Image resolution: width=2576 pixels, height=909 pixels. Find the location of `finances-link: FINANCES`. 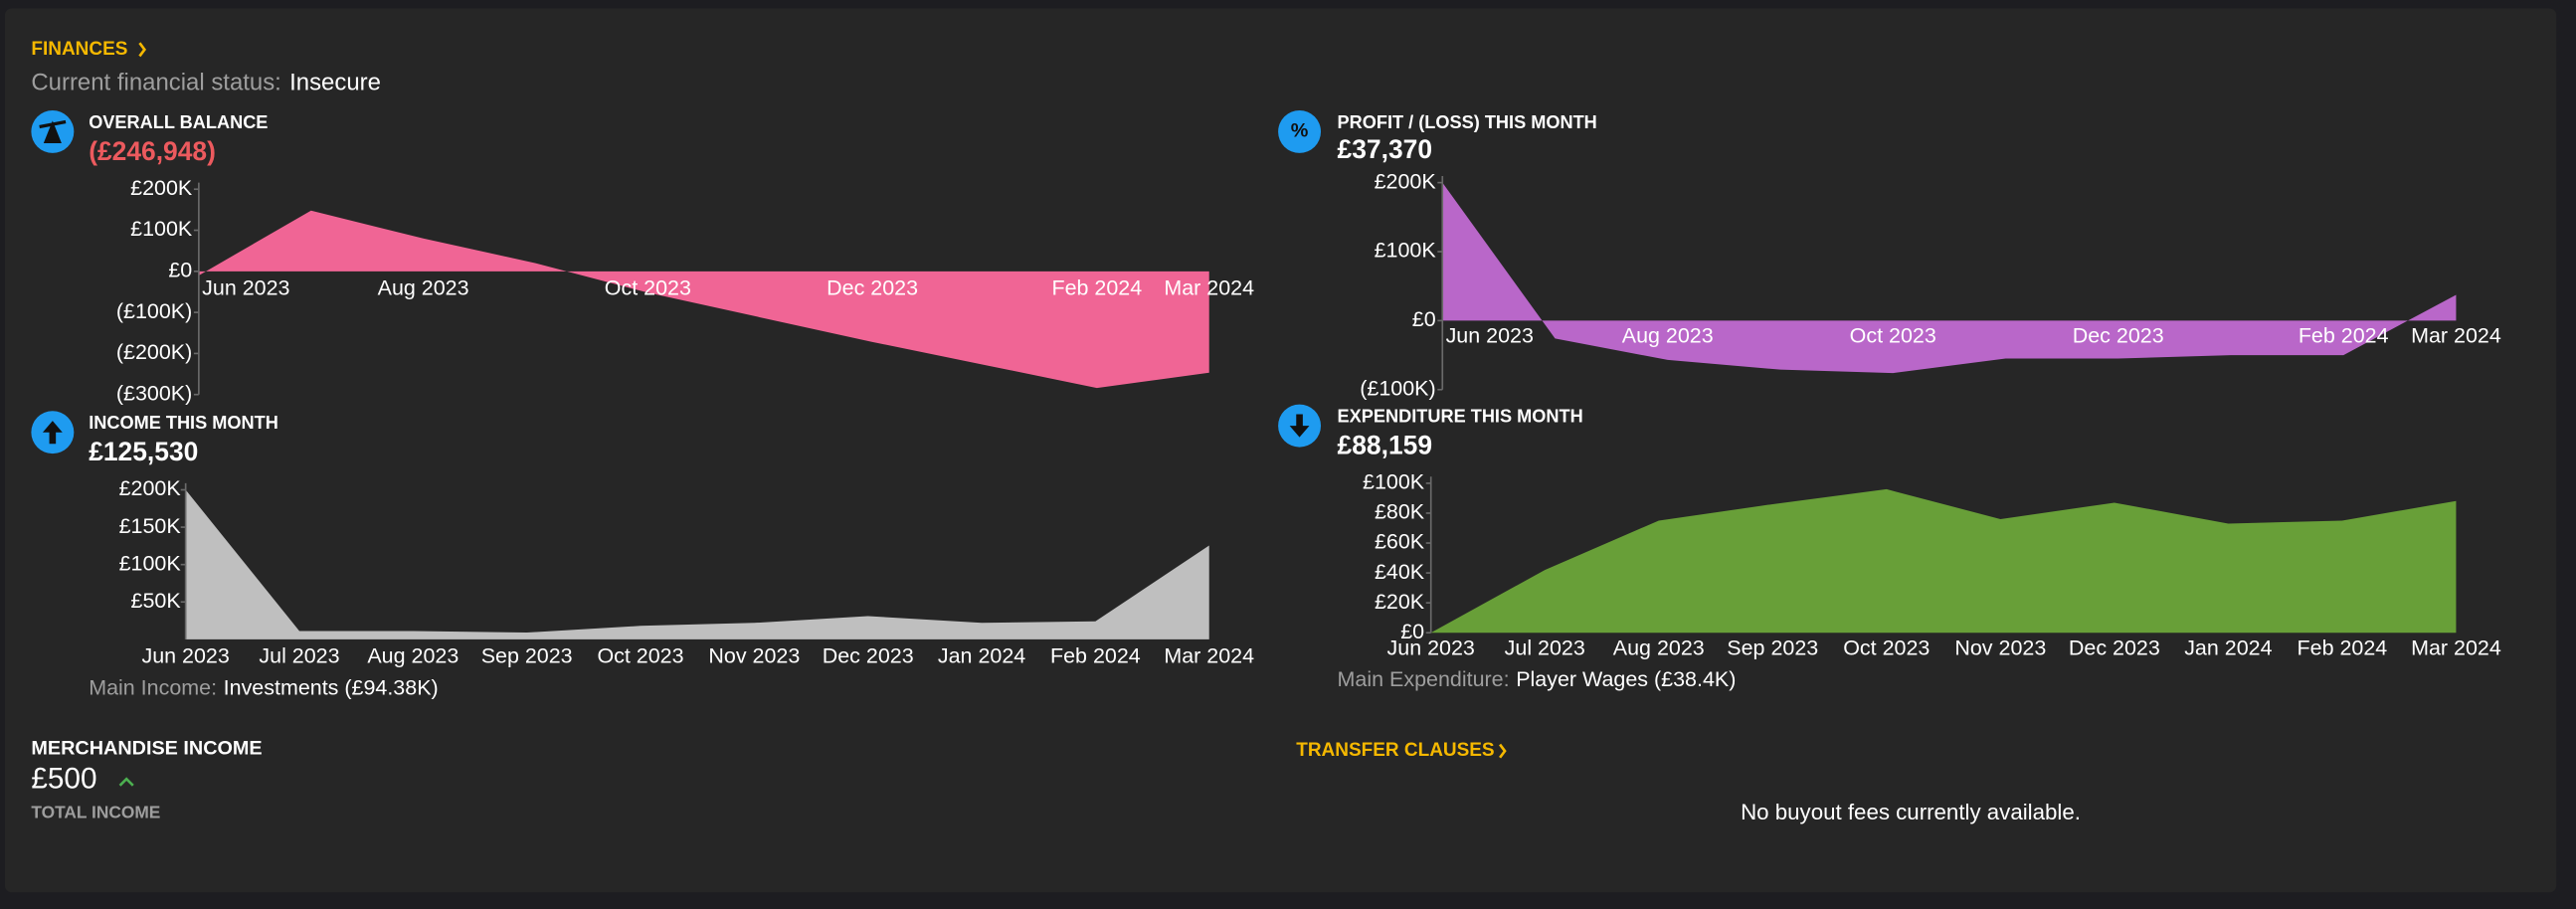

finances-link: FINANCES is located at coordinates (79, 49).